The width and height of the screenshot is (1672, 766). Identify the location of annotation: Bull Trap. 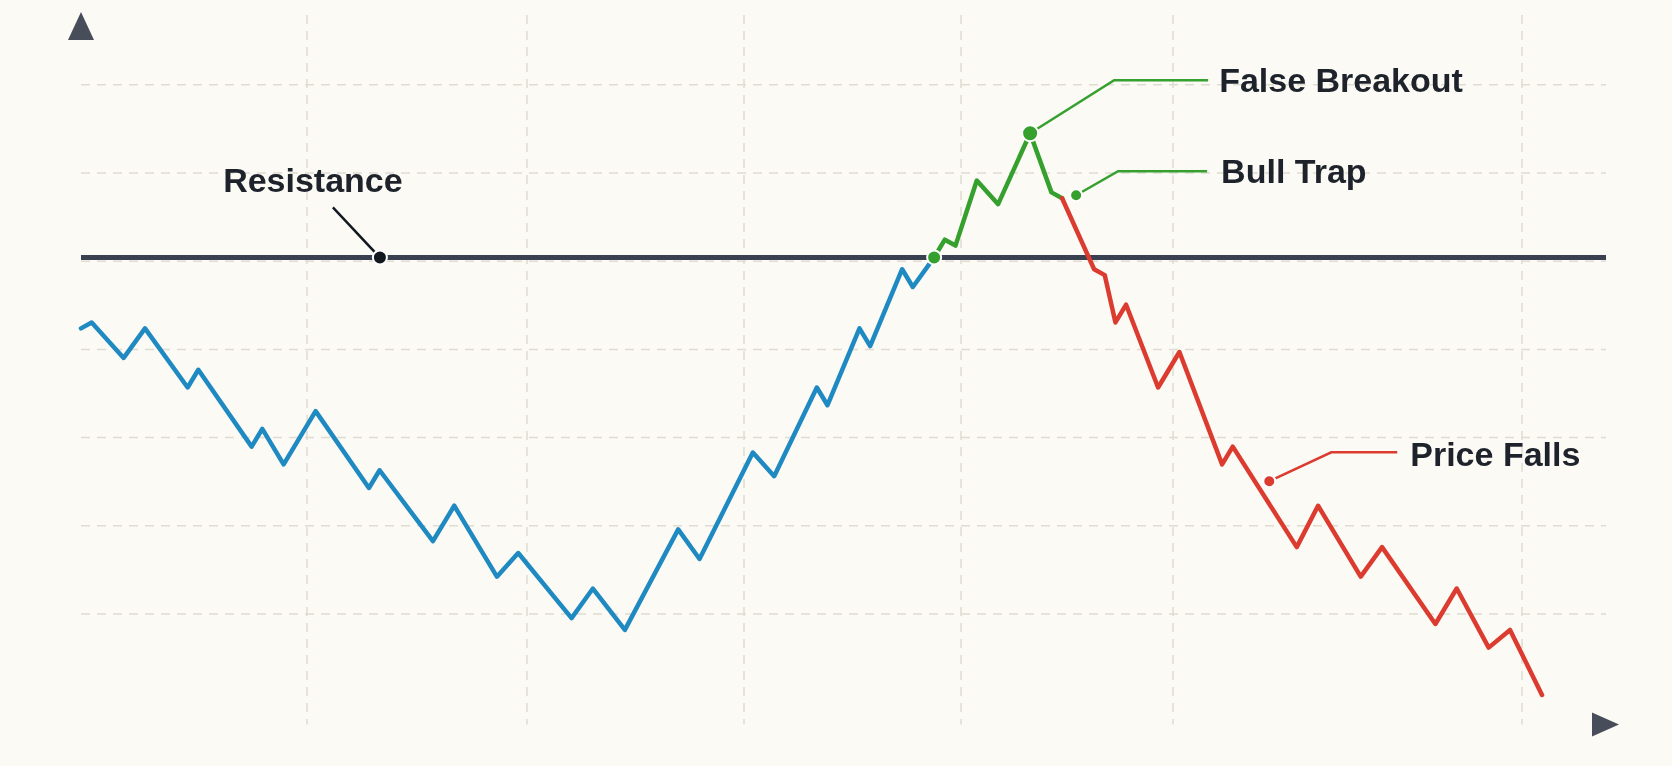
(1294, 171).